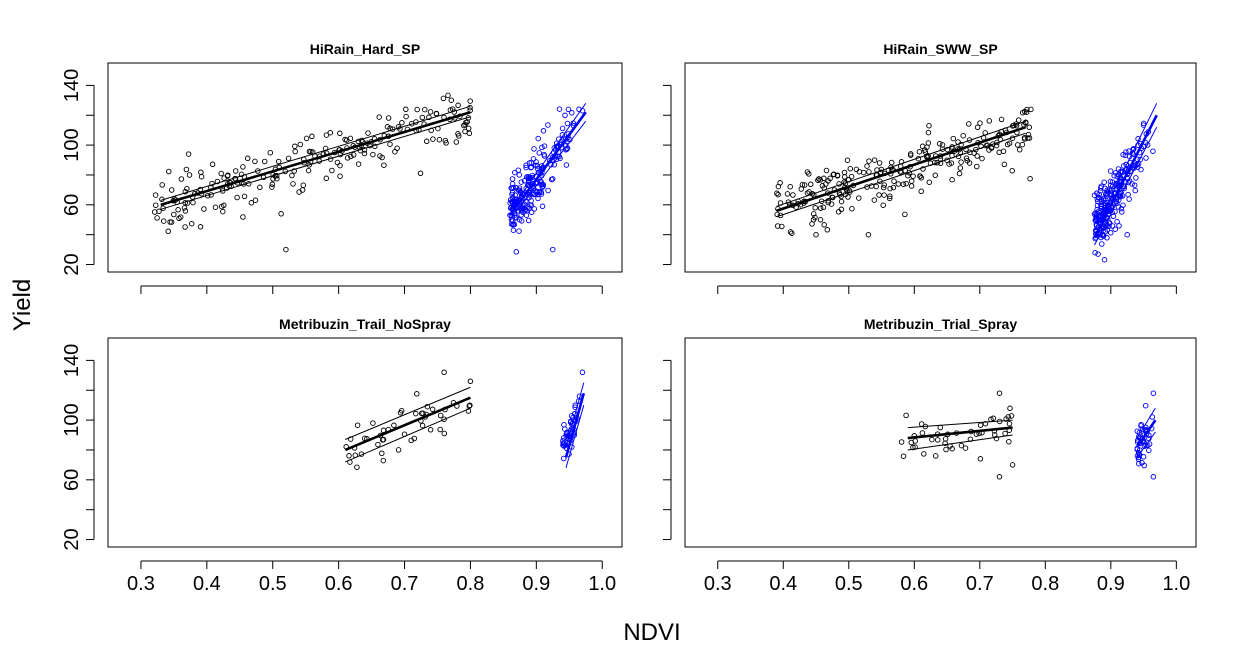 The width and height of the screenshot is (1260, 660). What do you see at coordinates (1111, 584) in the screenshot?
I see `x-tick-label: 0.9` at bounding box center [1111, 584].